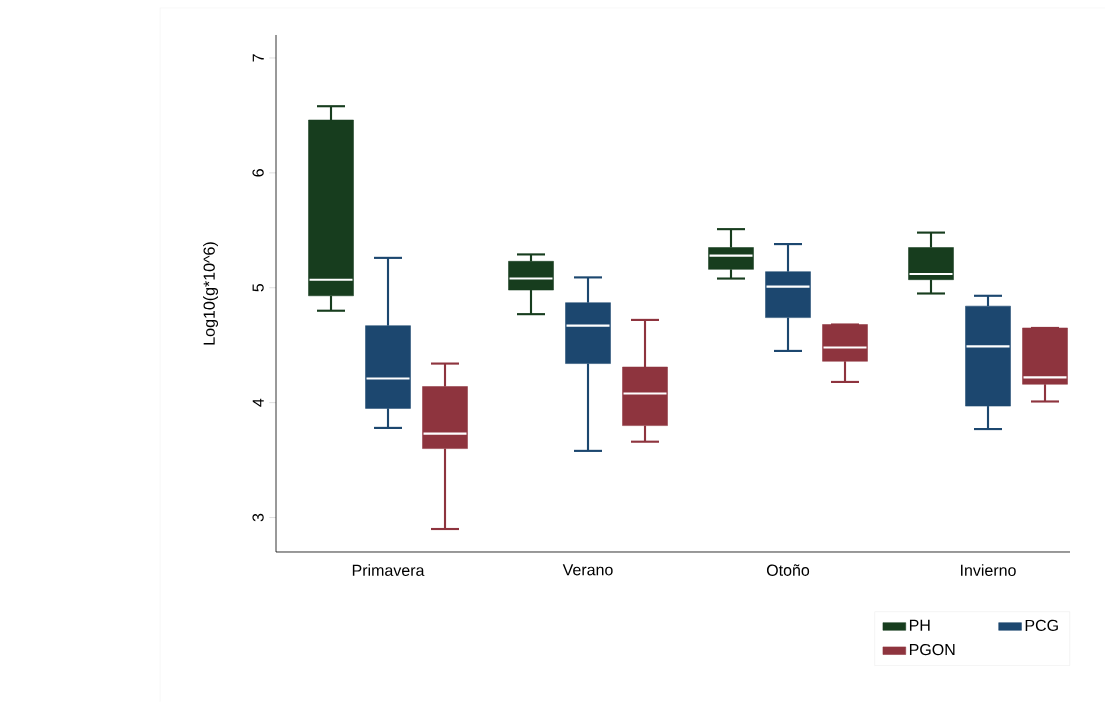 The image size is (1111, 702). I want to click on x-tick-label: Invierno, so click(988, 570).